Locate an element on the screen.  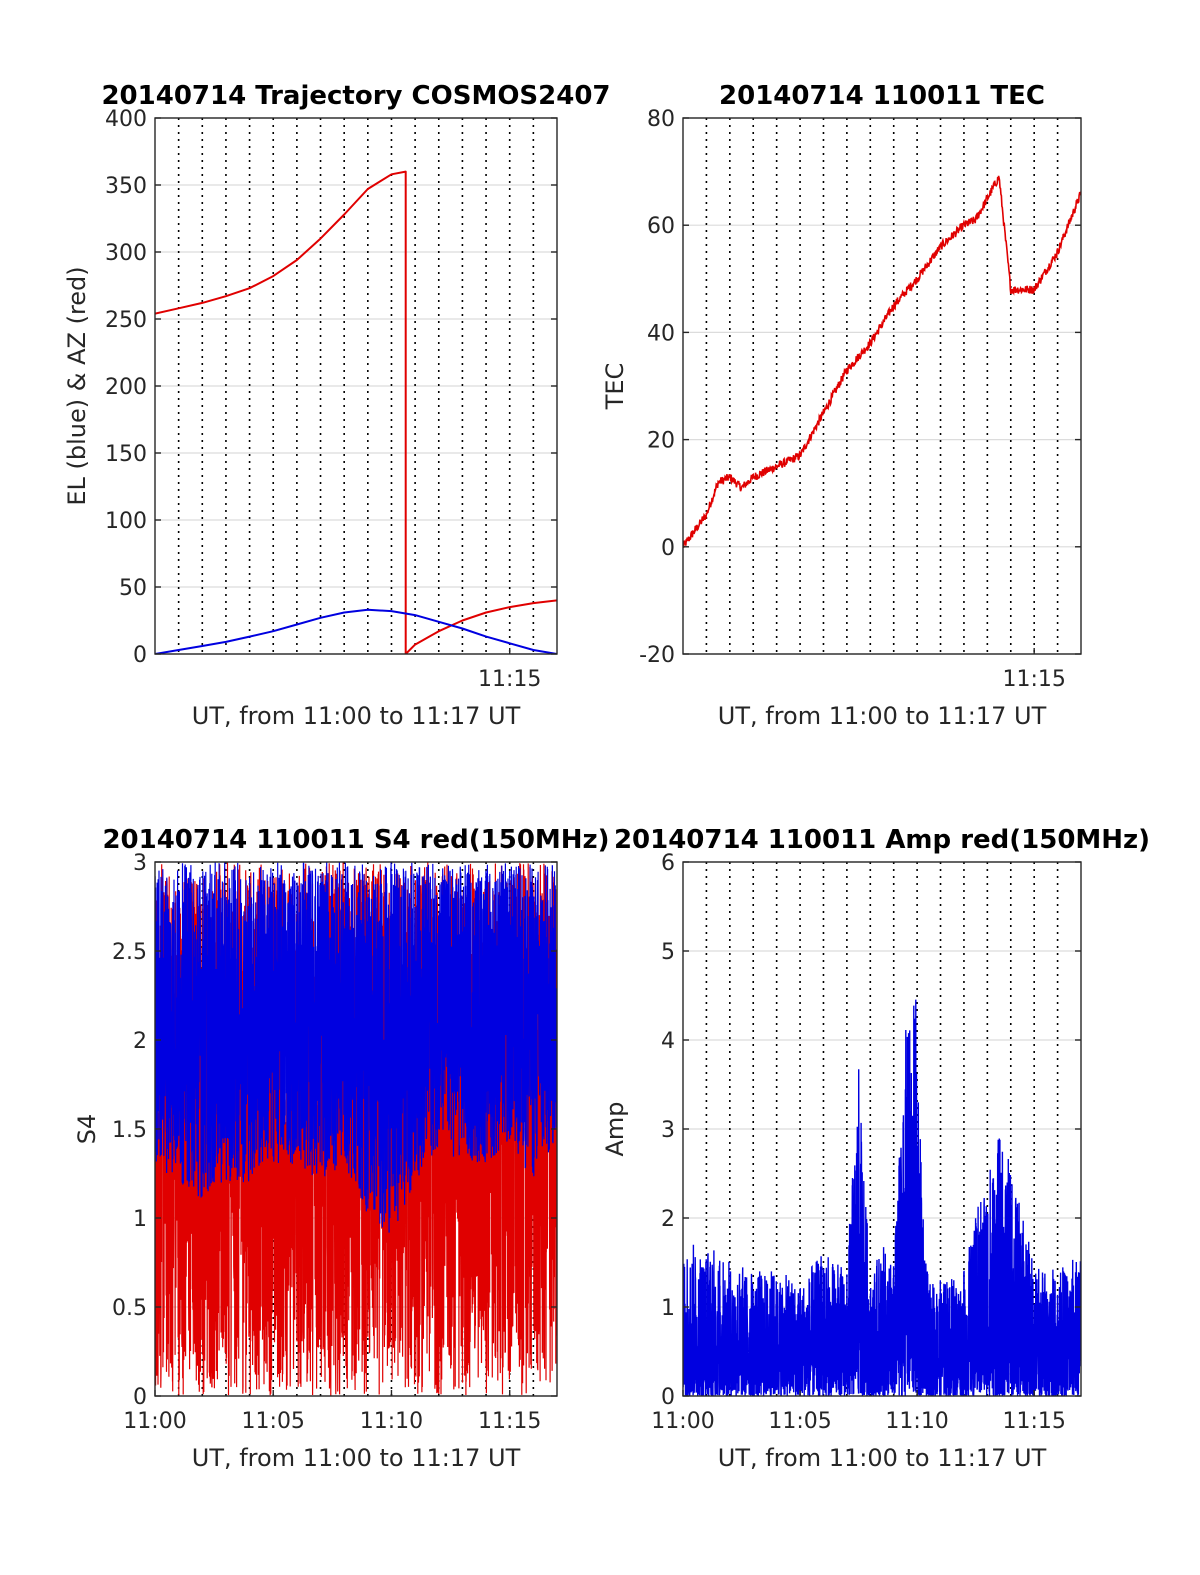
y-tick-label: 2.5 is located at coordinates (129, 952).